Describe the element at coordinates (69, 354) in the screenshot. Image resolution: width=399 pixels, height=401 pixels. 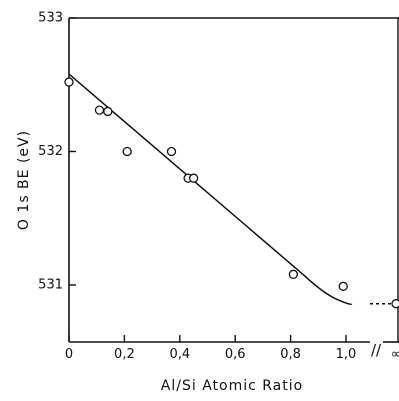
I see `x-tick-label-0: 0` at that location.